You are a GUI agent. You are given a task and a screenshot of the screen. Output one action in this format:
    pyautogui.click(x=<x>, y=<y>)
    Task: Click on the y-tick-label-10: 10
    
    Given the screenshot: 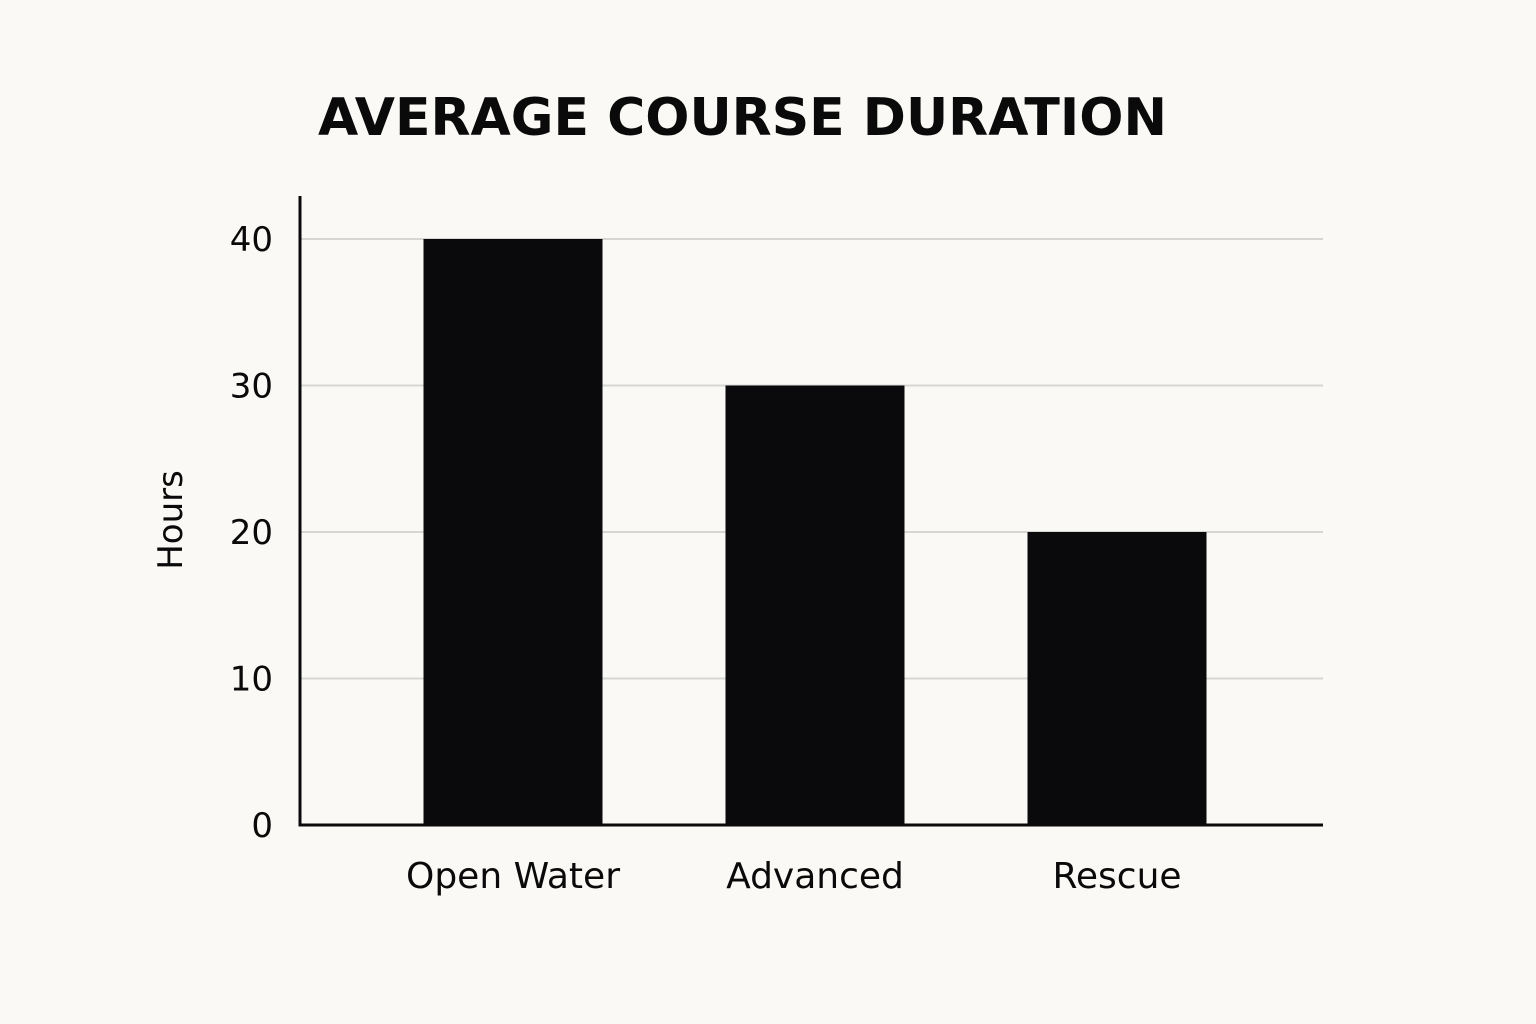 What is the action you would take?
    pyautogui.click(x=251, y=680)
    